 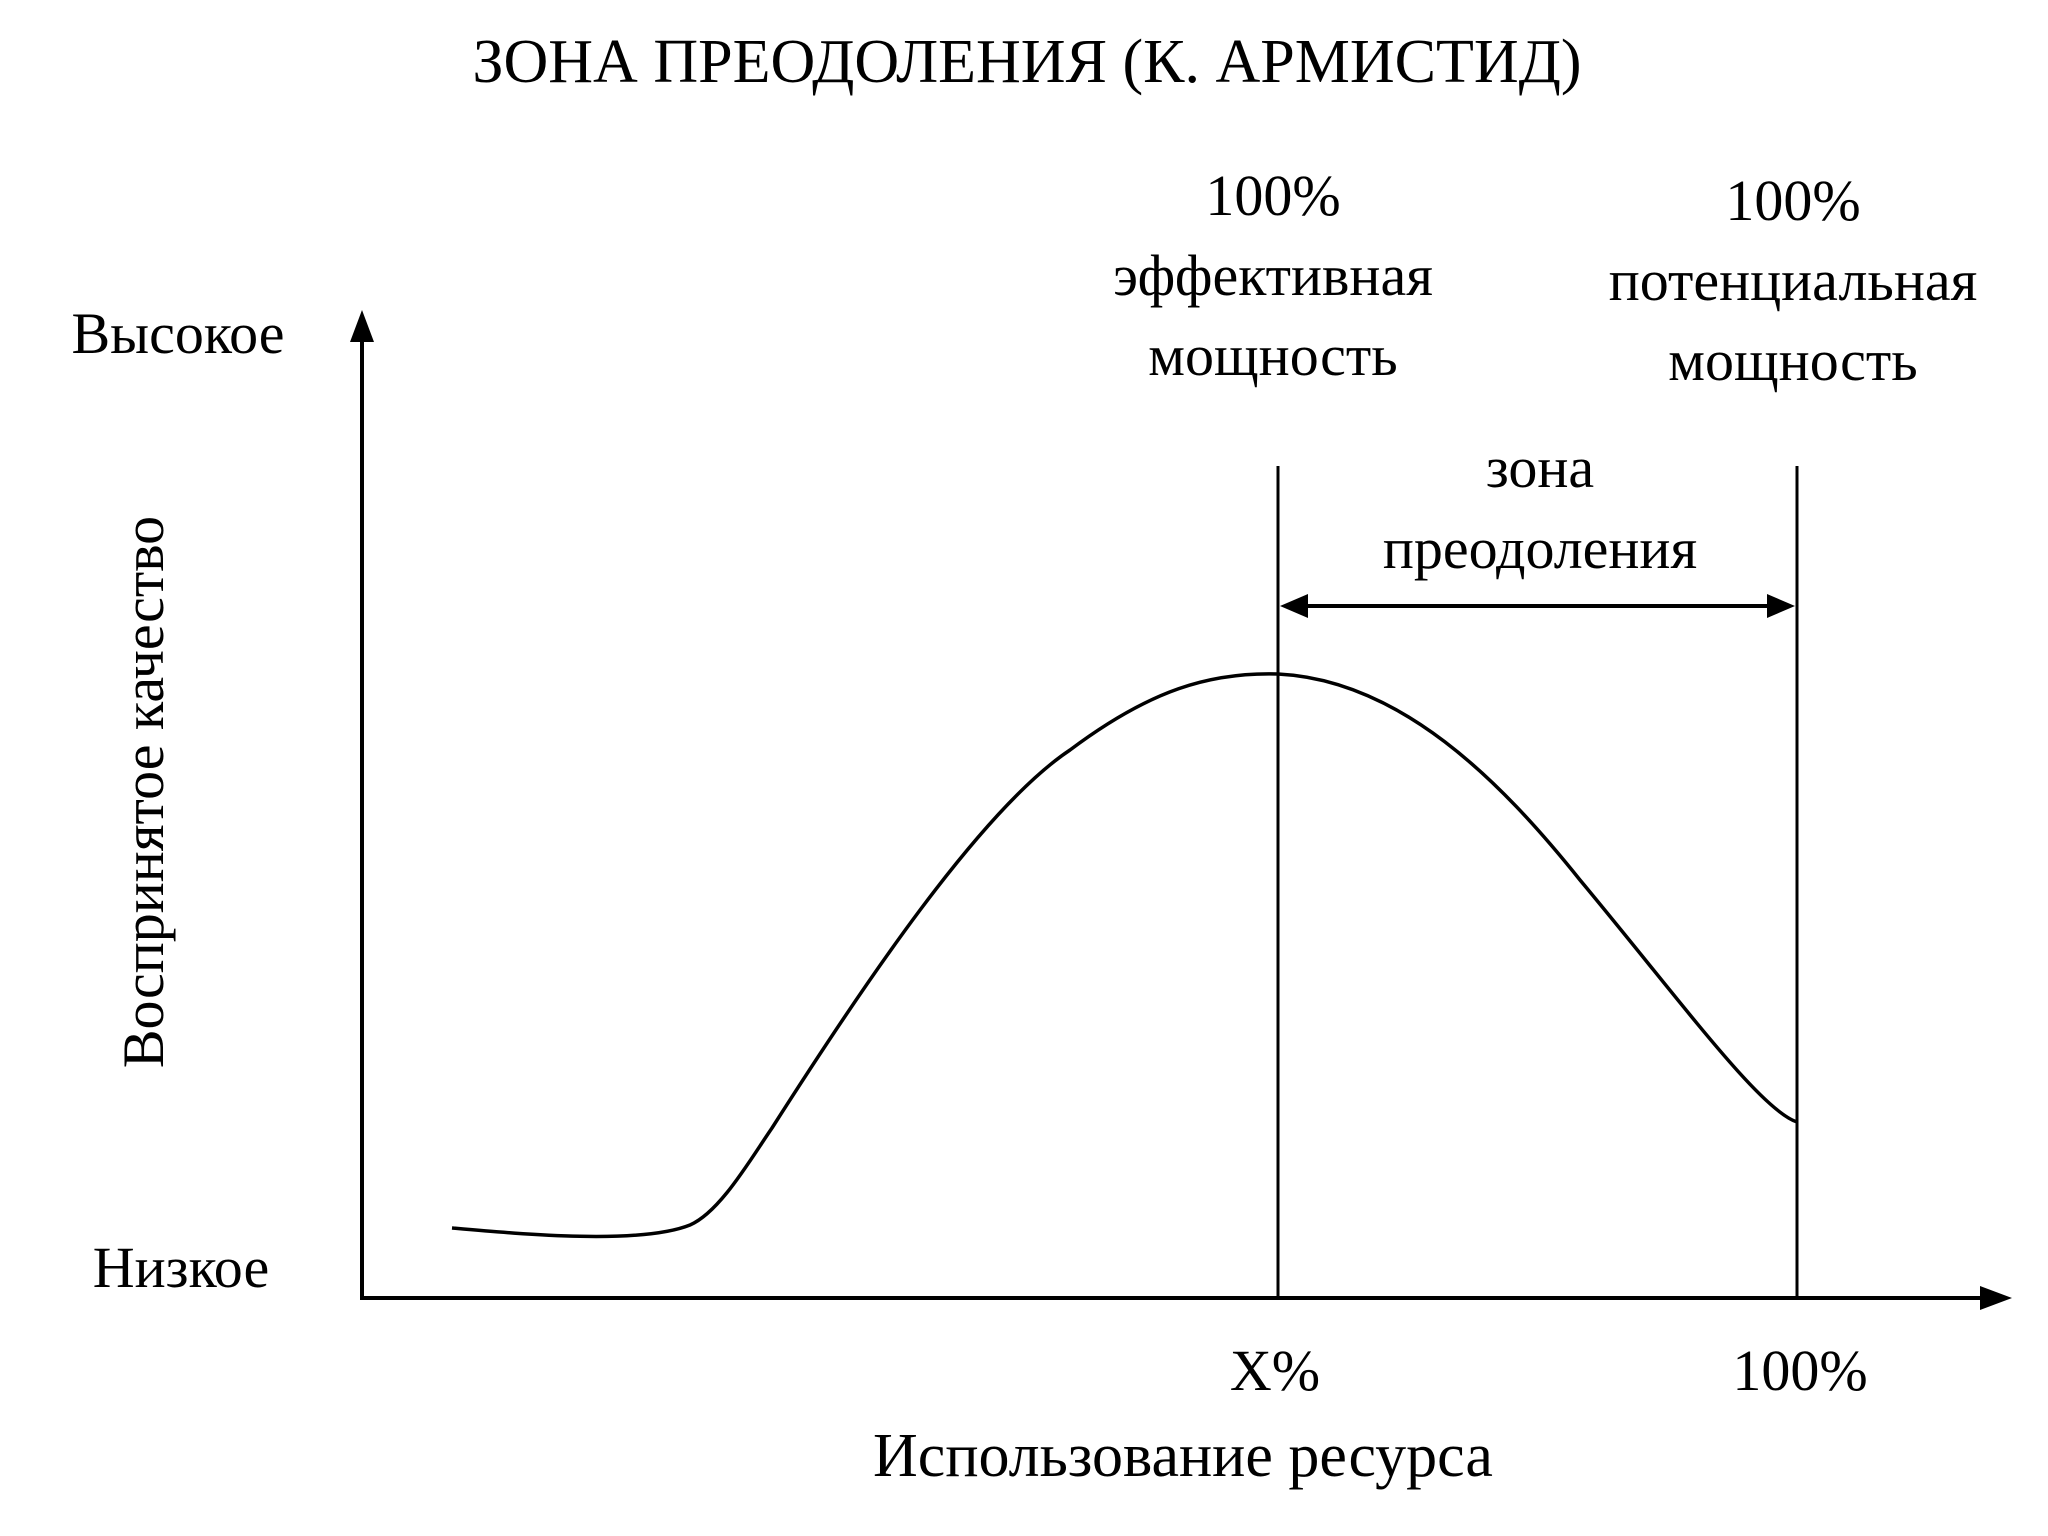 I want to click on effective-capacity-label-line-2: эффективная, so click(x=1273, y=275).